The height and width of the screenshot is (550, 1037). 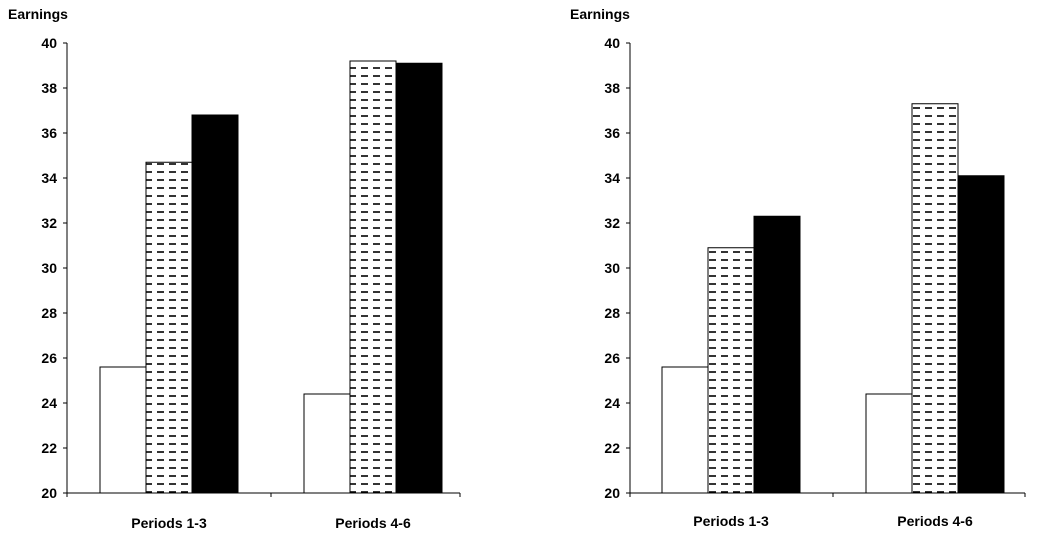 I want to click on chart-1-category-label: Periods 4-6, so click(x=373, y=523).